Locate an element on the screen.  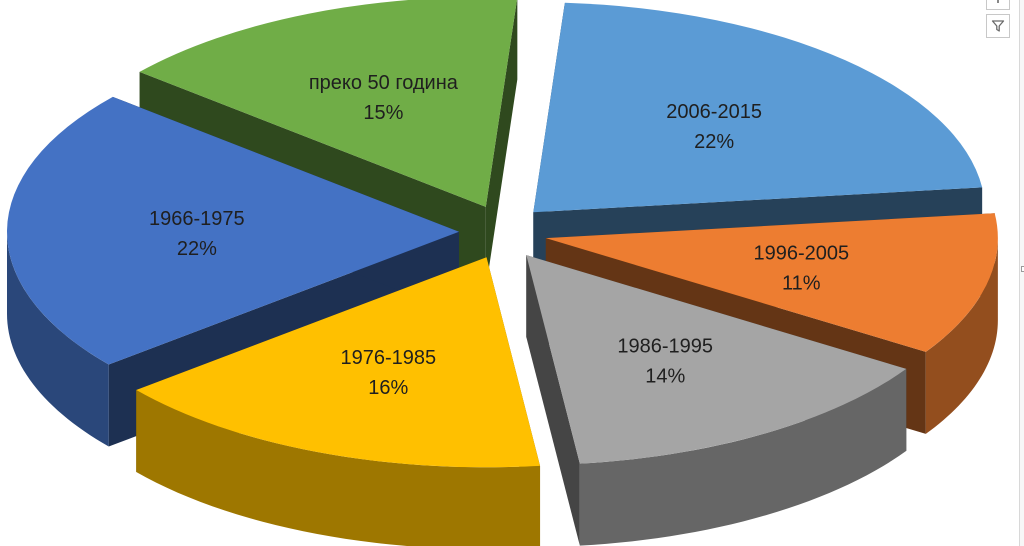
data-label-name-3: 1986-1995 is located at coordinates (665, 346).